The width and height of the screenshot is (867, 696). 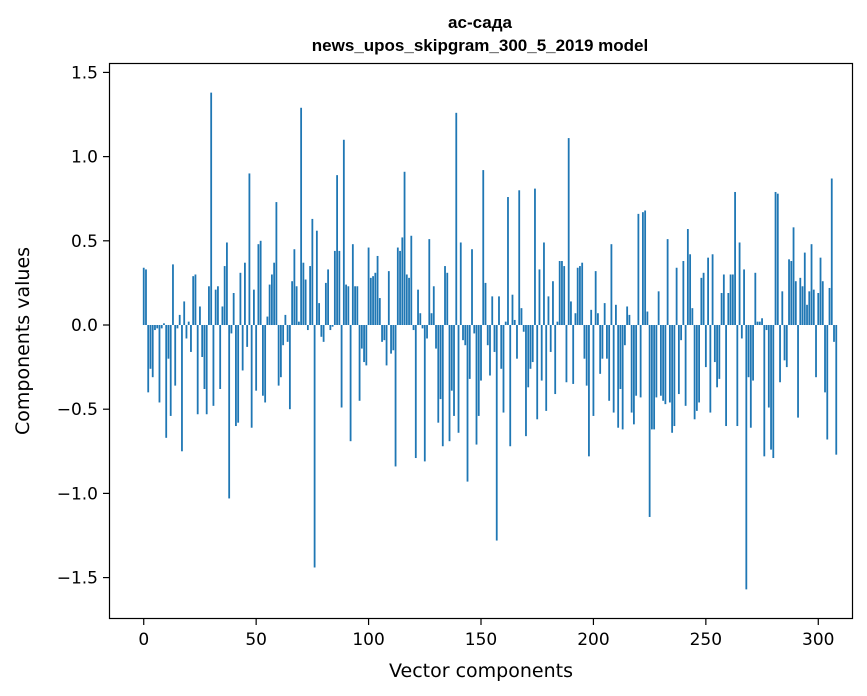 I want to click on x-tick-label: 200, so click(x=593, y=640).